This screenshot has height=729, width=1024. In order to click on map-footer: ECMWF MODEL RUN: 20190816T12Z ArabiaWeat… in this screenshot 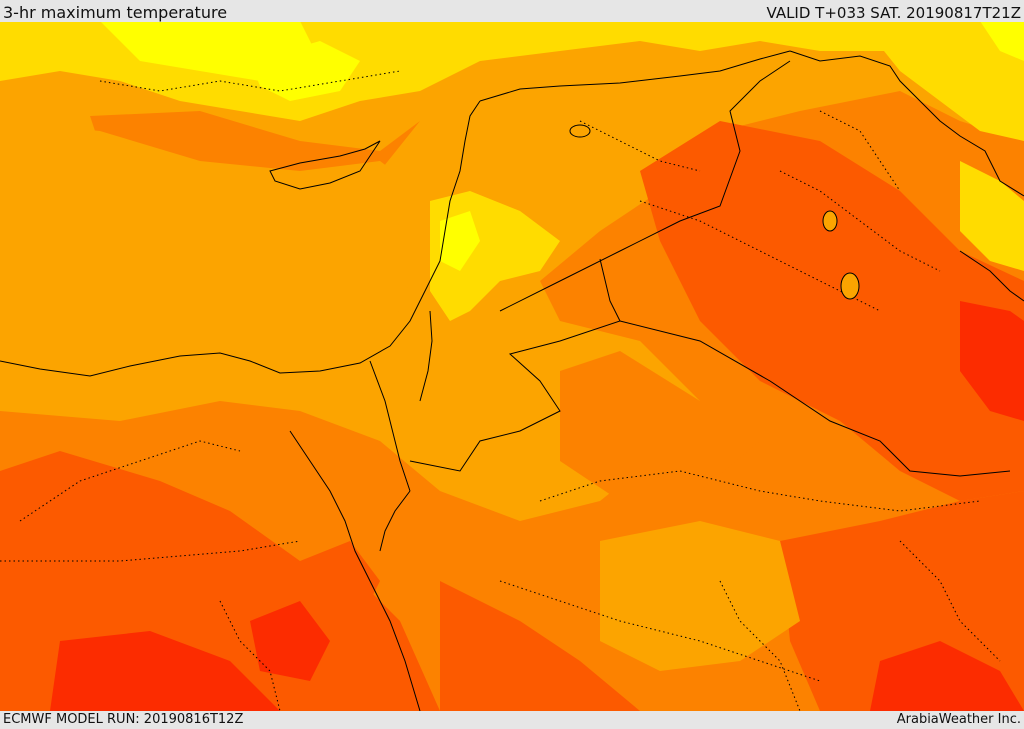, I will do `click(512, 720)`.